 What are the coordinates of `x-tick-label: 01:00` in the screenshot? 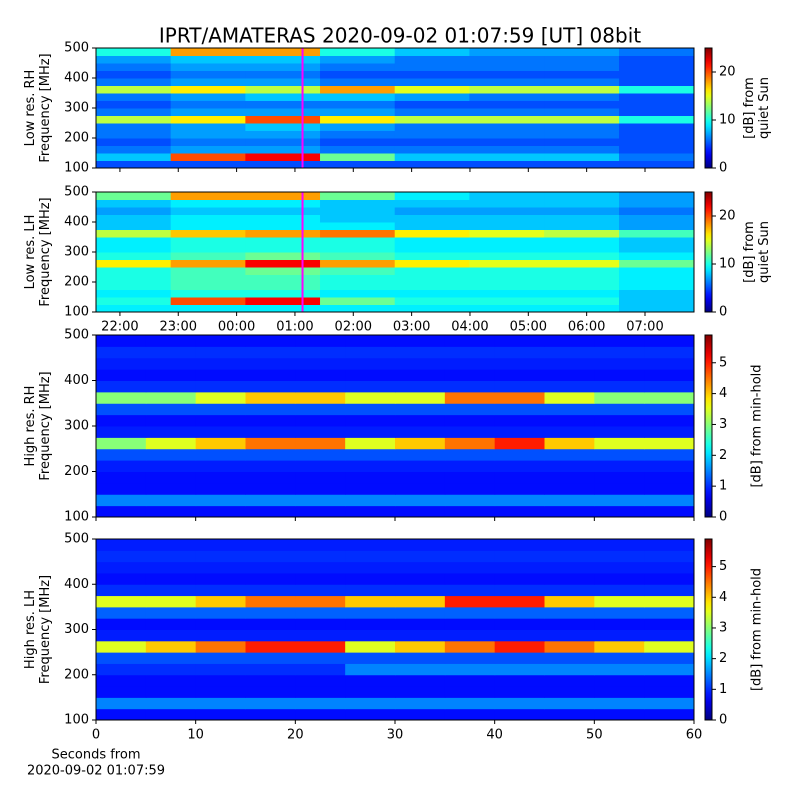 It's located at (294, 327).